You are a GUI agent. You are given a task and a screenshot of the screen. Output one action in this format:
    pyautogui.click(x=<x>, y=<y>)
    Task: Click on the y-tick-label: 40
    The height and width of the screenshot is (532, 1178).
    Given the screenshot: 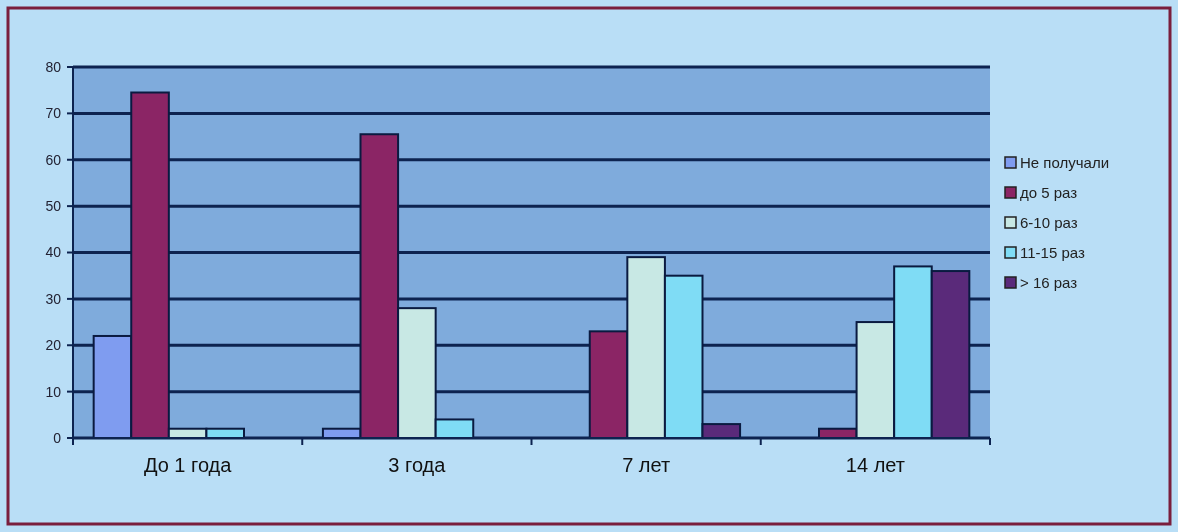 What is the action you would take?
    pyautogui.click(x=53, y=252)
    